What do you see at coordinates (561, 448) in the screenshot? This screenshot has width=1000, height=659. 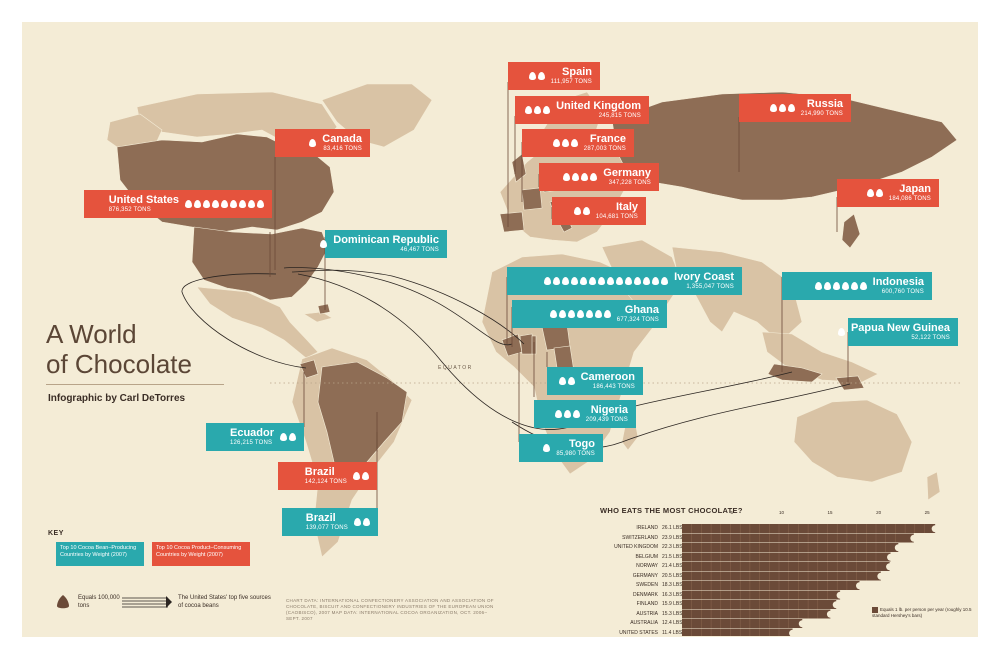 I see `flag-togo: Togo 85,980 TONS` at bounding box center [561, 448].